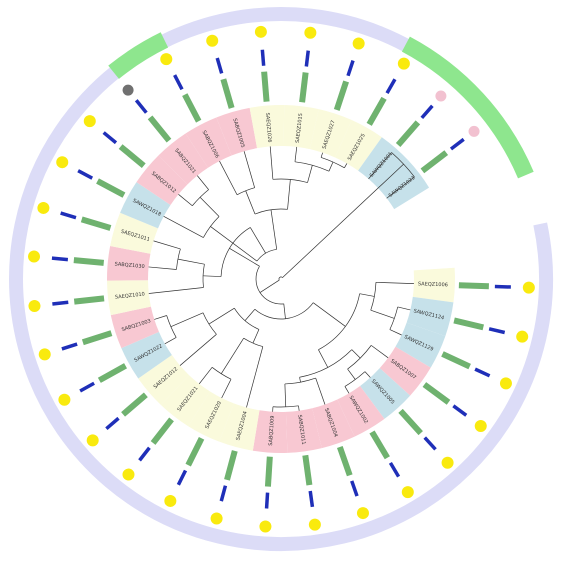 The image size is (563, 563). What do you see at coordinates (467, 107) in the screenshot?
I see `highlight-arc-right` at bounding box center [467, 107].